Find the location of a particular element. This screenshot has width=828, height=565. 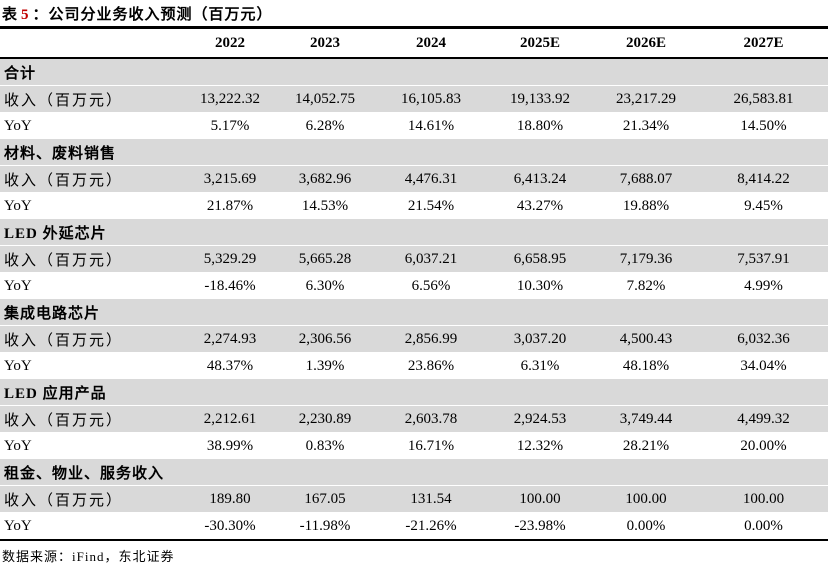

segment-name: 租金、物业、服务收入 is located at coordinates (414, 472).